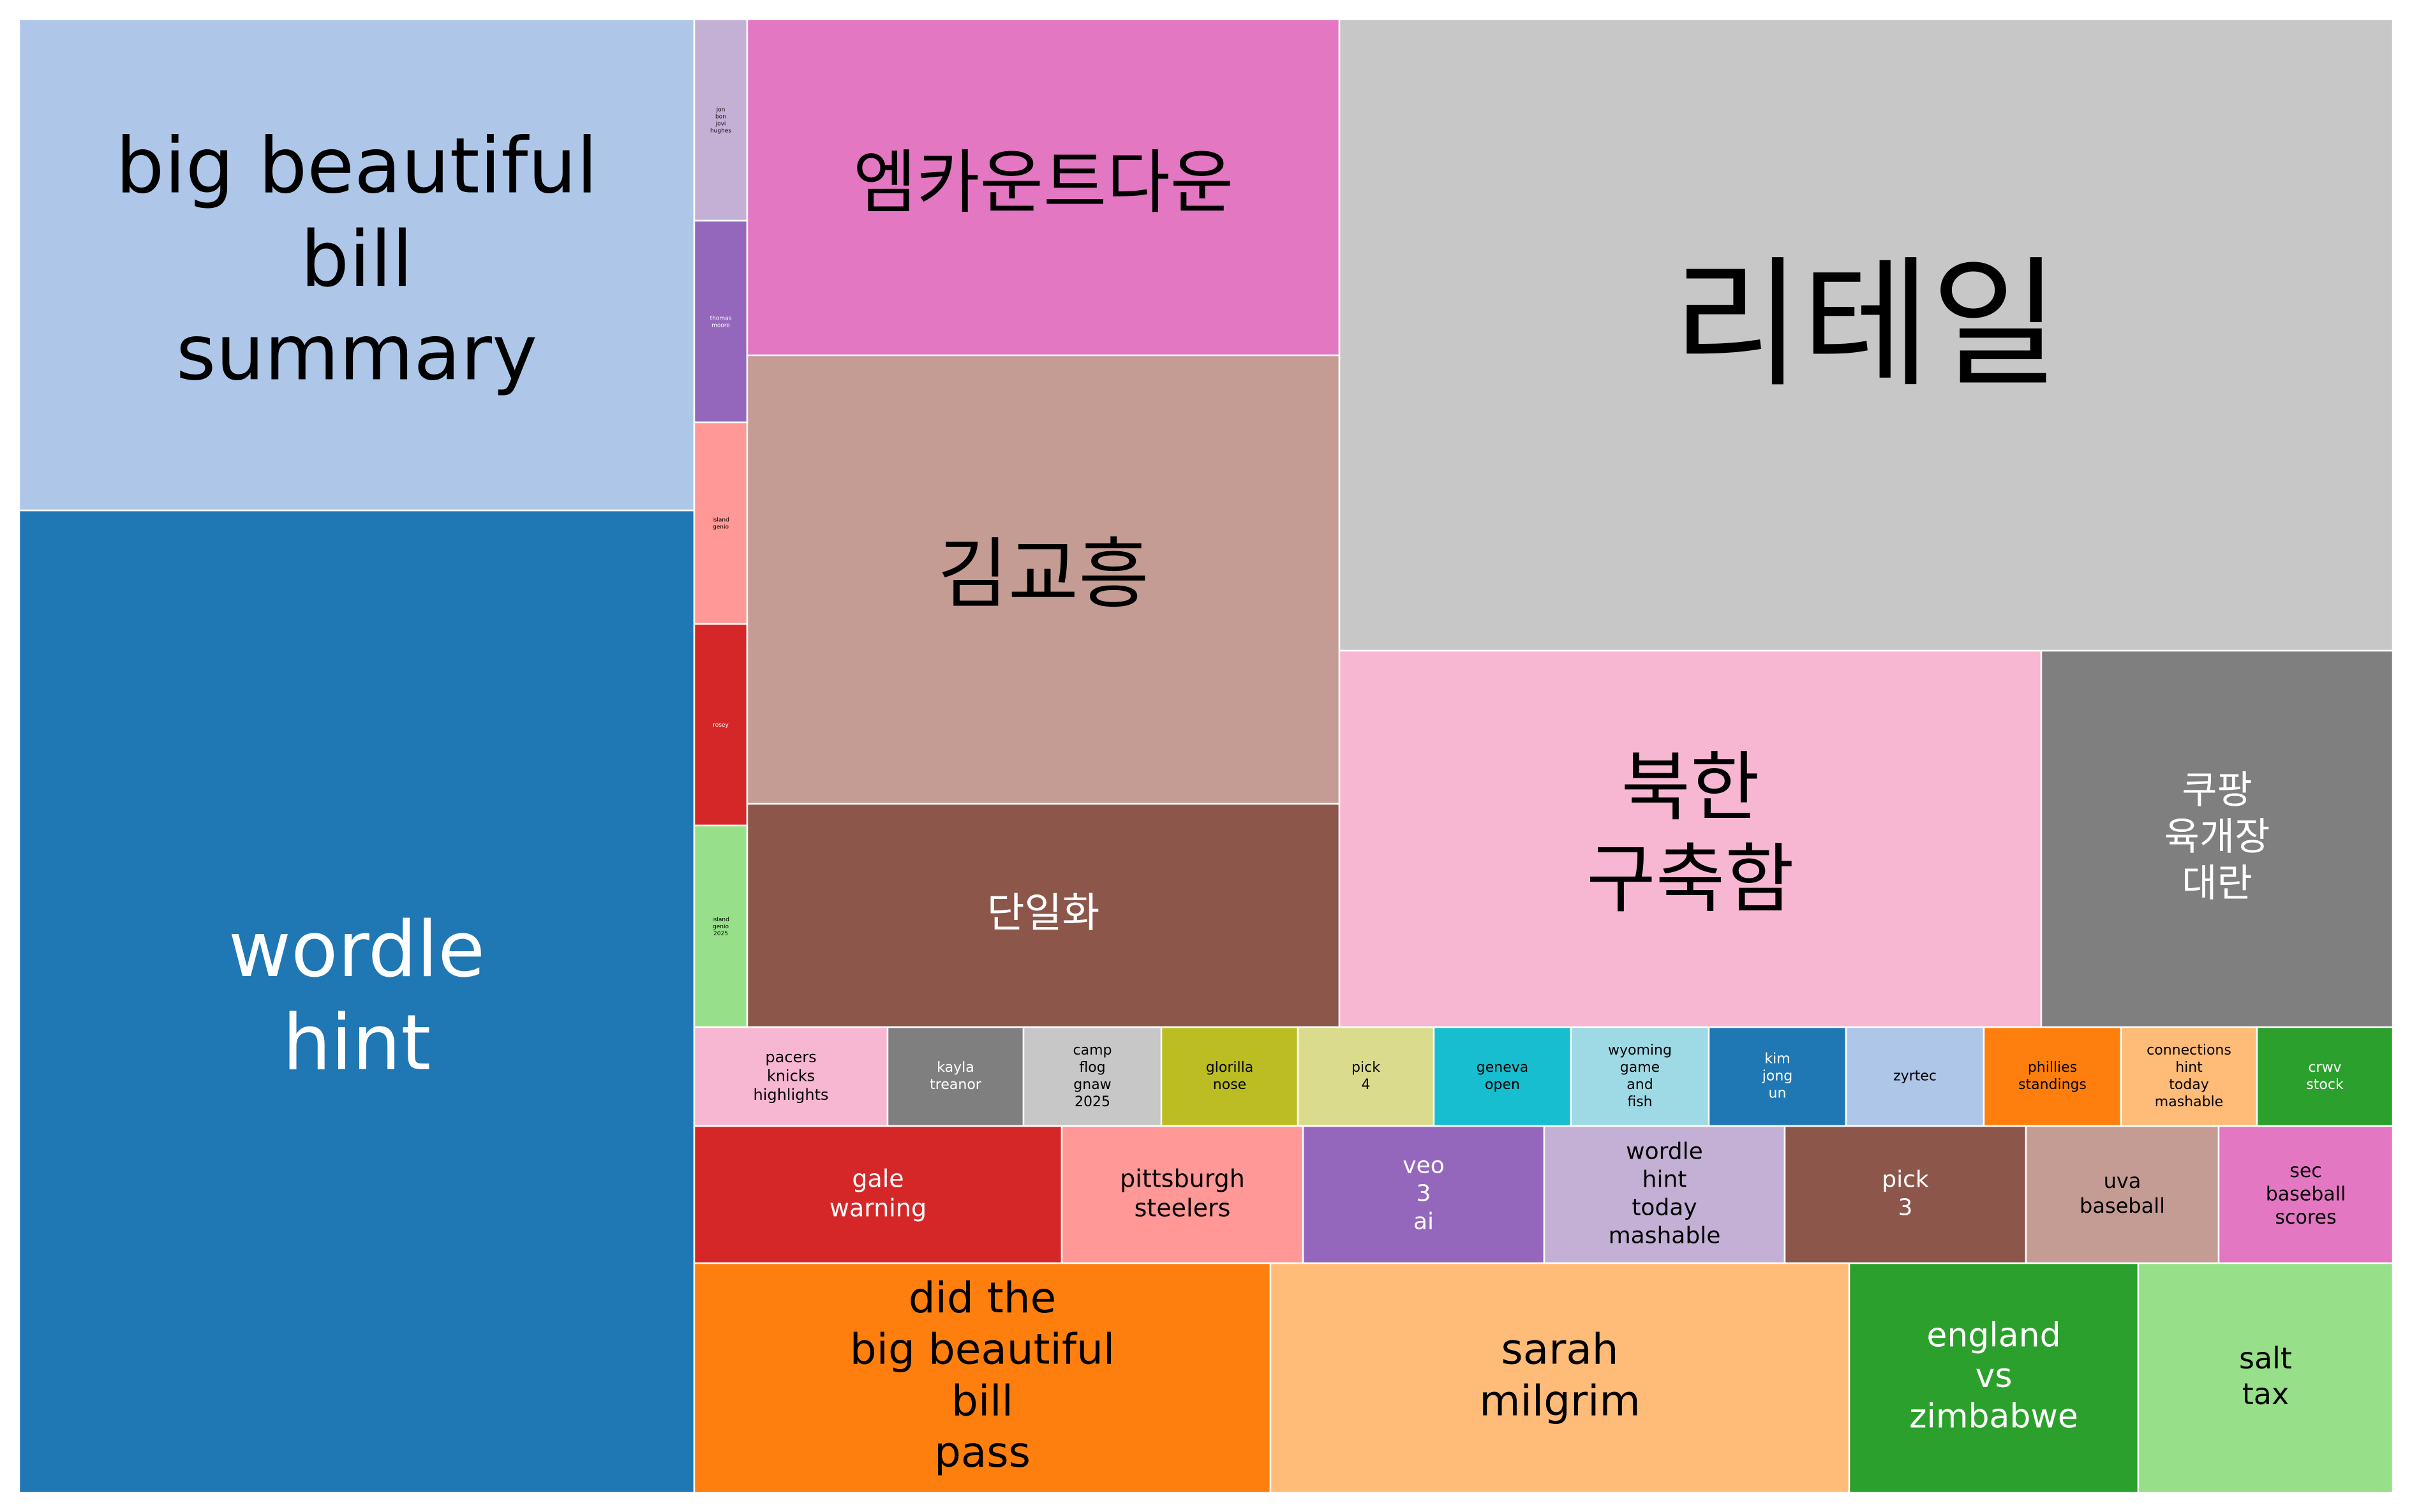  What do you see at coordinates (982, 1375) in the screenshot?
I see `treemap-label-did-the-big-beautiful-bill-pass: did the big beautiful bill pass` at bounding box center [982, 1375].